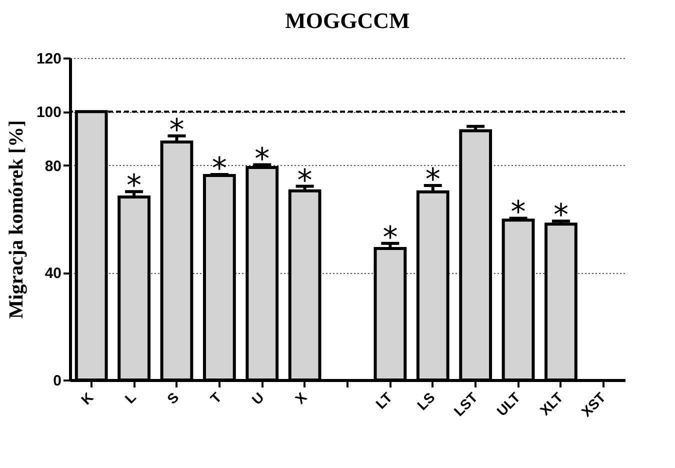 This screenshot has width=675, height=468. I want to click on x-tick-label: U, so click(258, 398).